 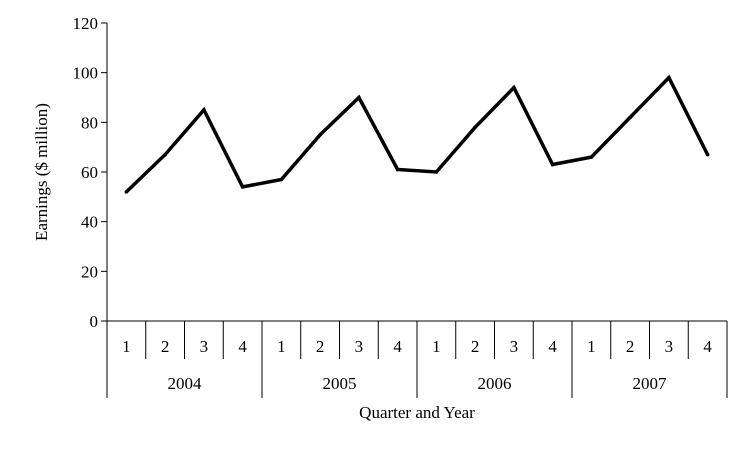 I want to click on year-tick-label: 2006, so click(x=495, y=383).